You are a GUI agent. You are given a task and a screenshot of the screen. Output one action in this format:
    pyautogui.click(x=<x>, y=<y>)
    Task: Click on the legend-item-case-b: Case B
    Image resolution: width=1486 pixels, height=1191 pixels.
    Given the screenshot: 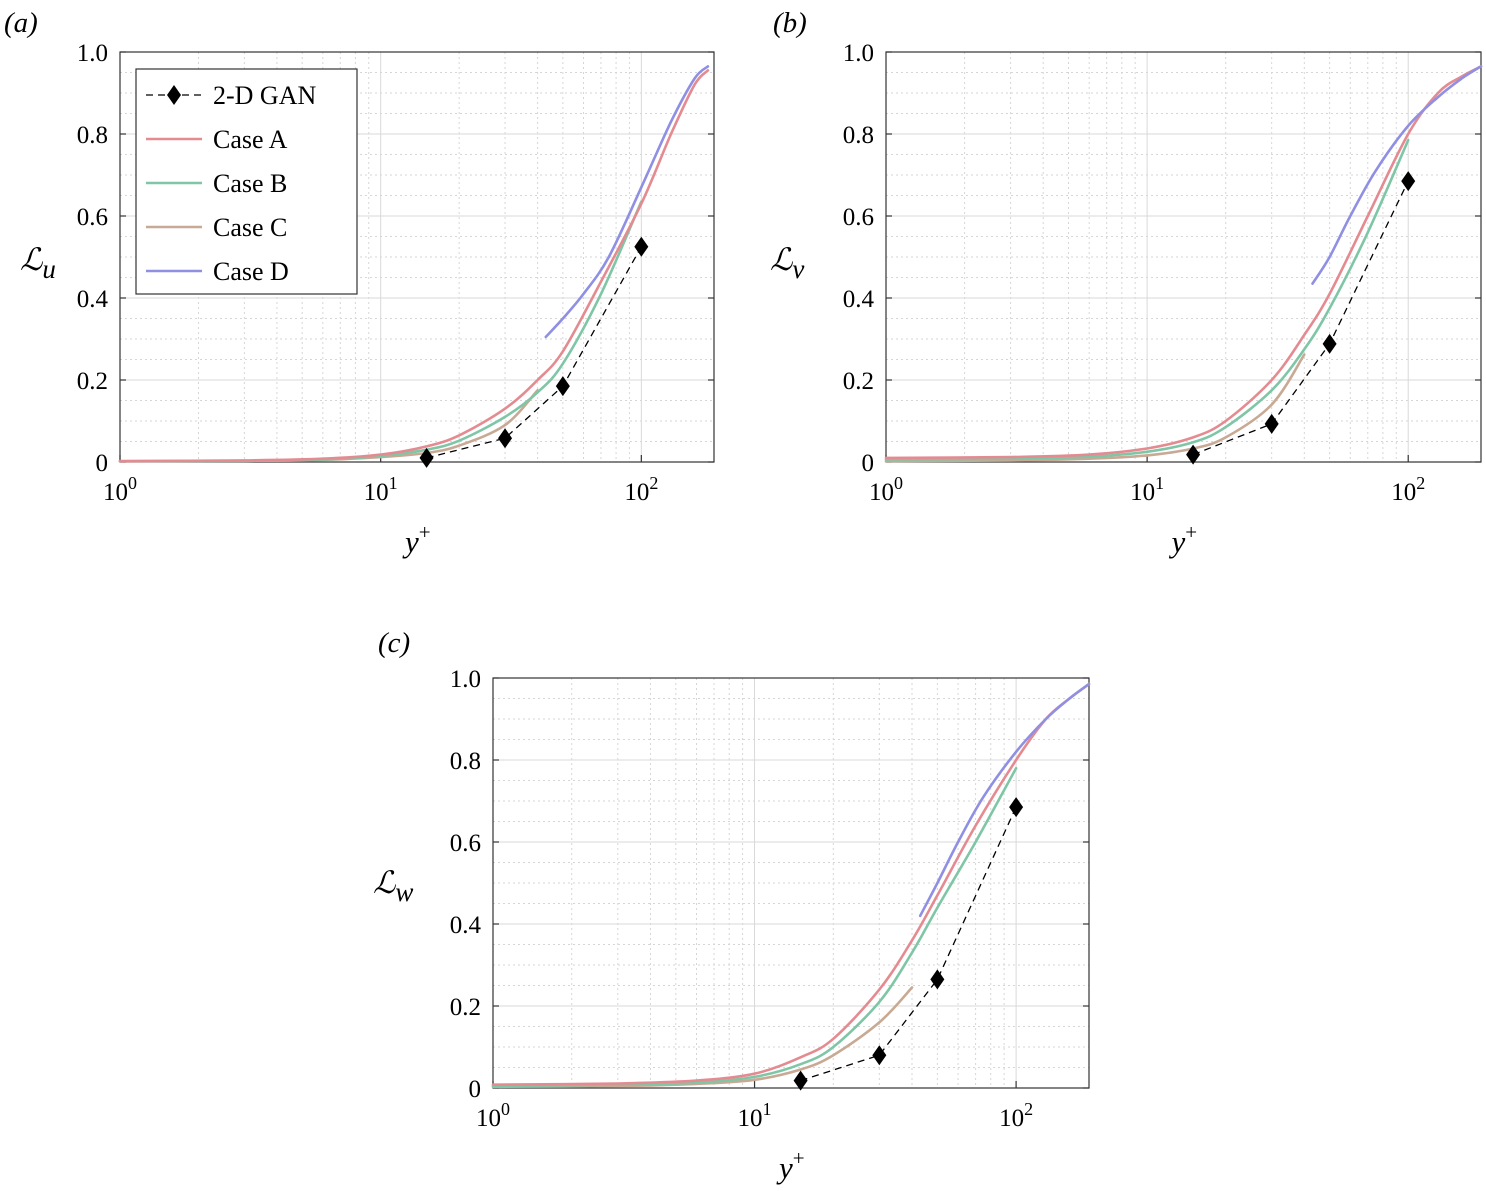 What is the action you would take?
    pyautogui.click(x=216, y=183)
    